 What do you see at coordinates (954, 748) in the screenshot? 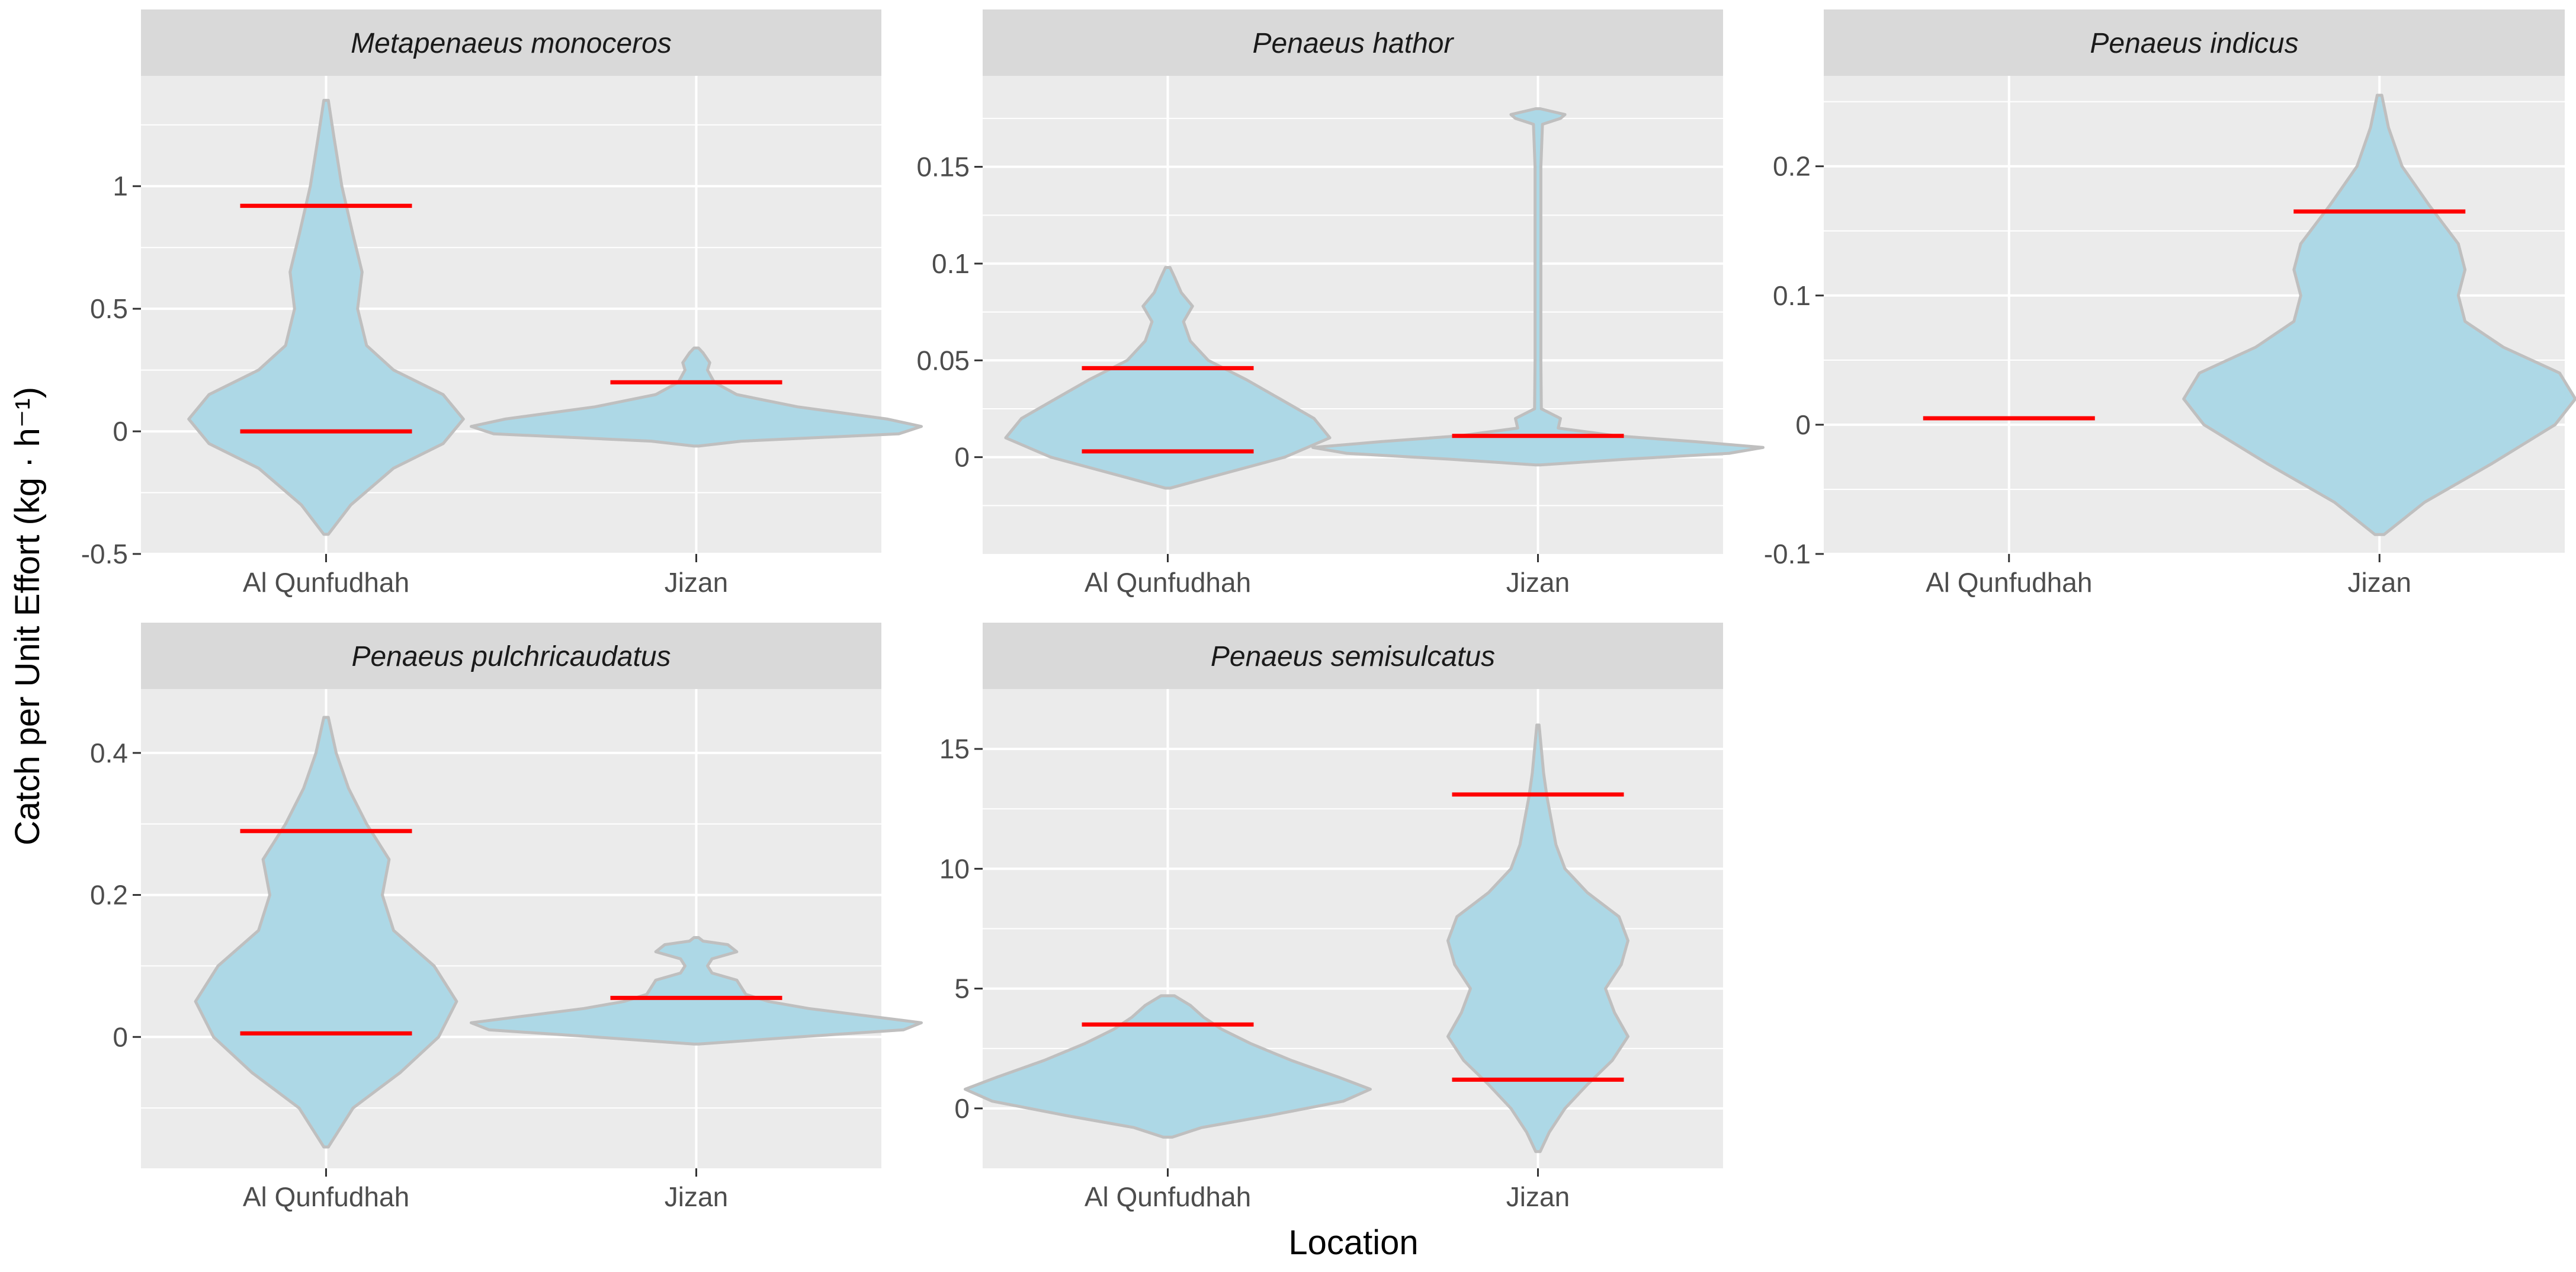
I see `y-tick-label: 15` at bounding box center [954, 748].